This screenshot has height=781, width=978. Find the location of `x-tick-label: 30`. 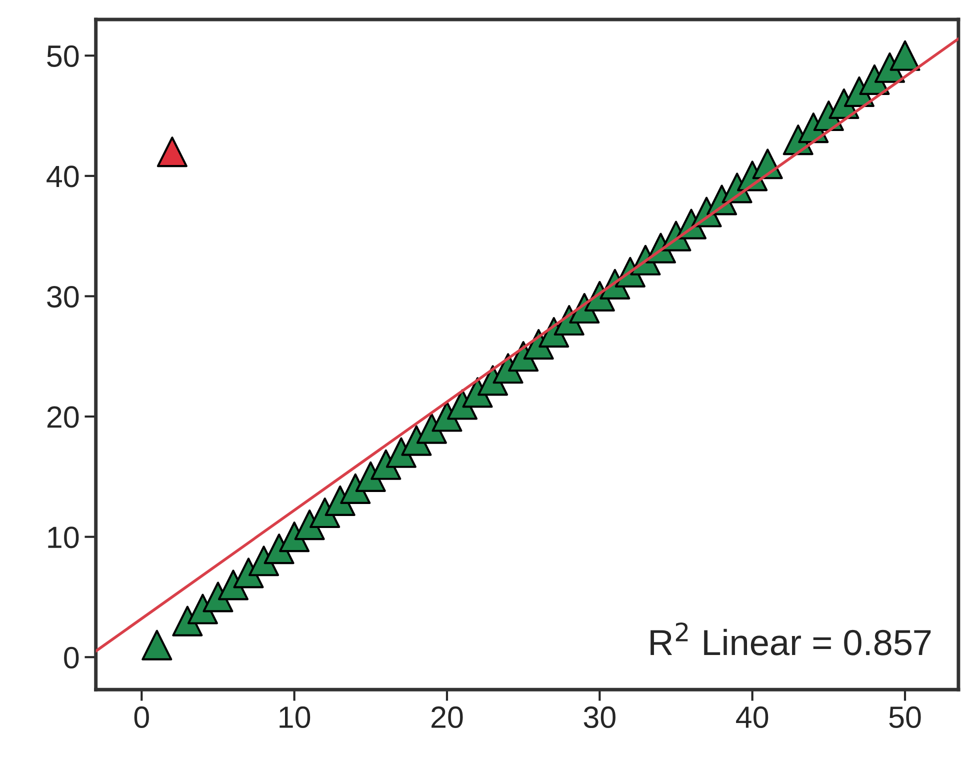

x-tick-label: 30 is located at coordinates (600, 717).